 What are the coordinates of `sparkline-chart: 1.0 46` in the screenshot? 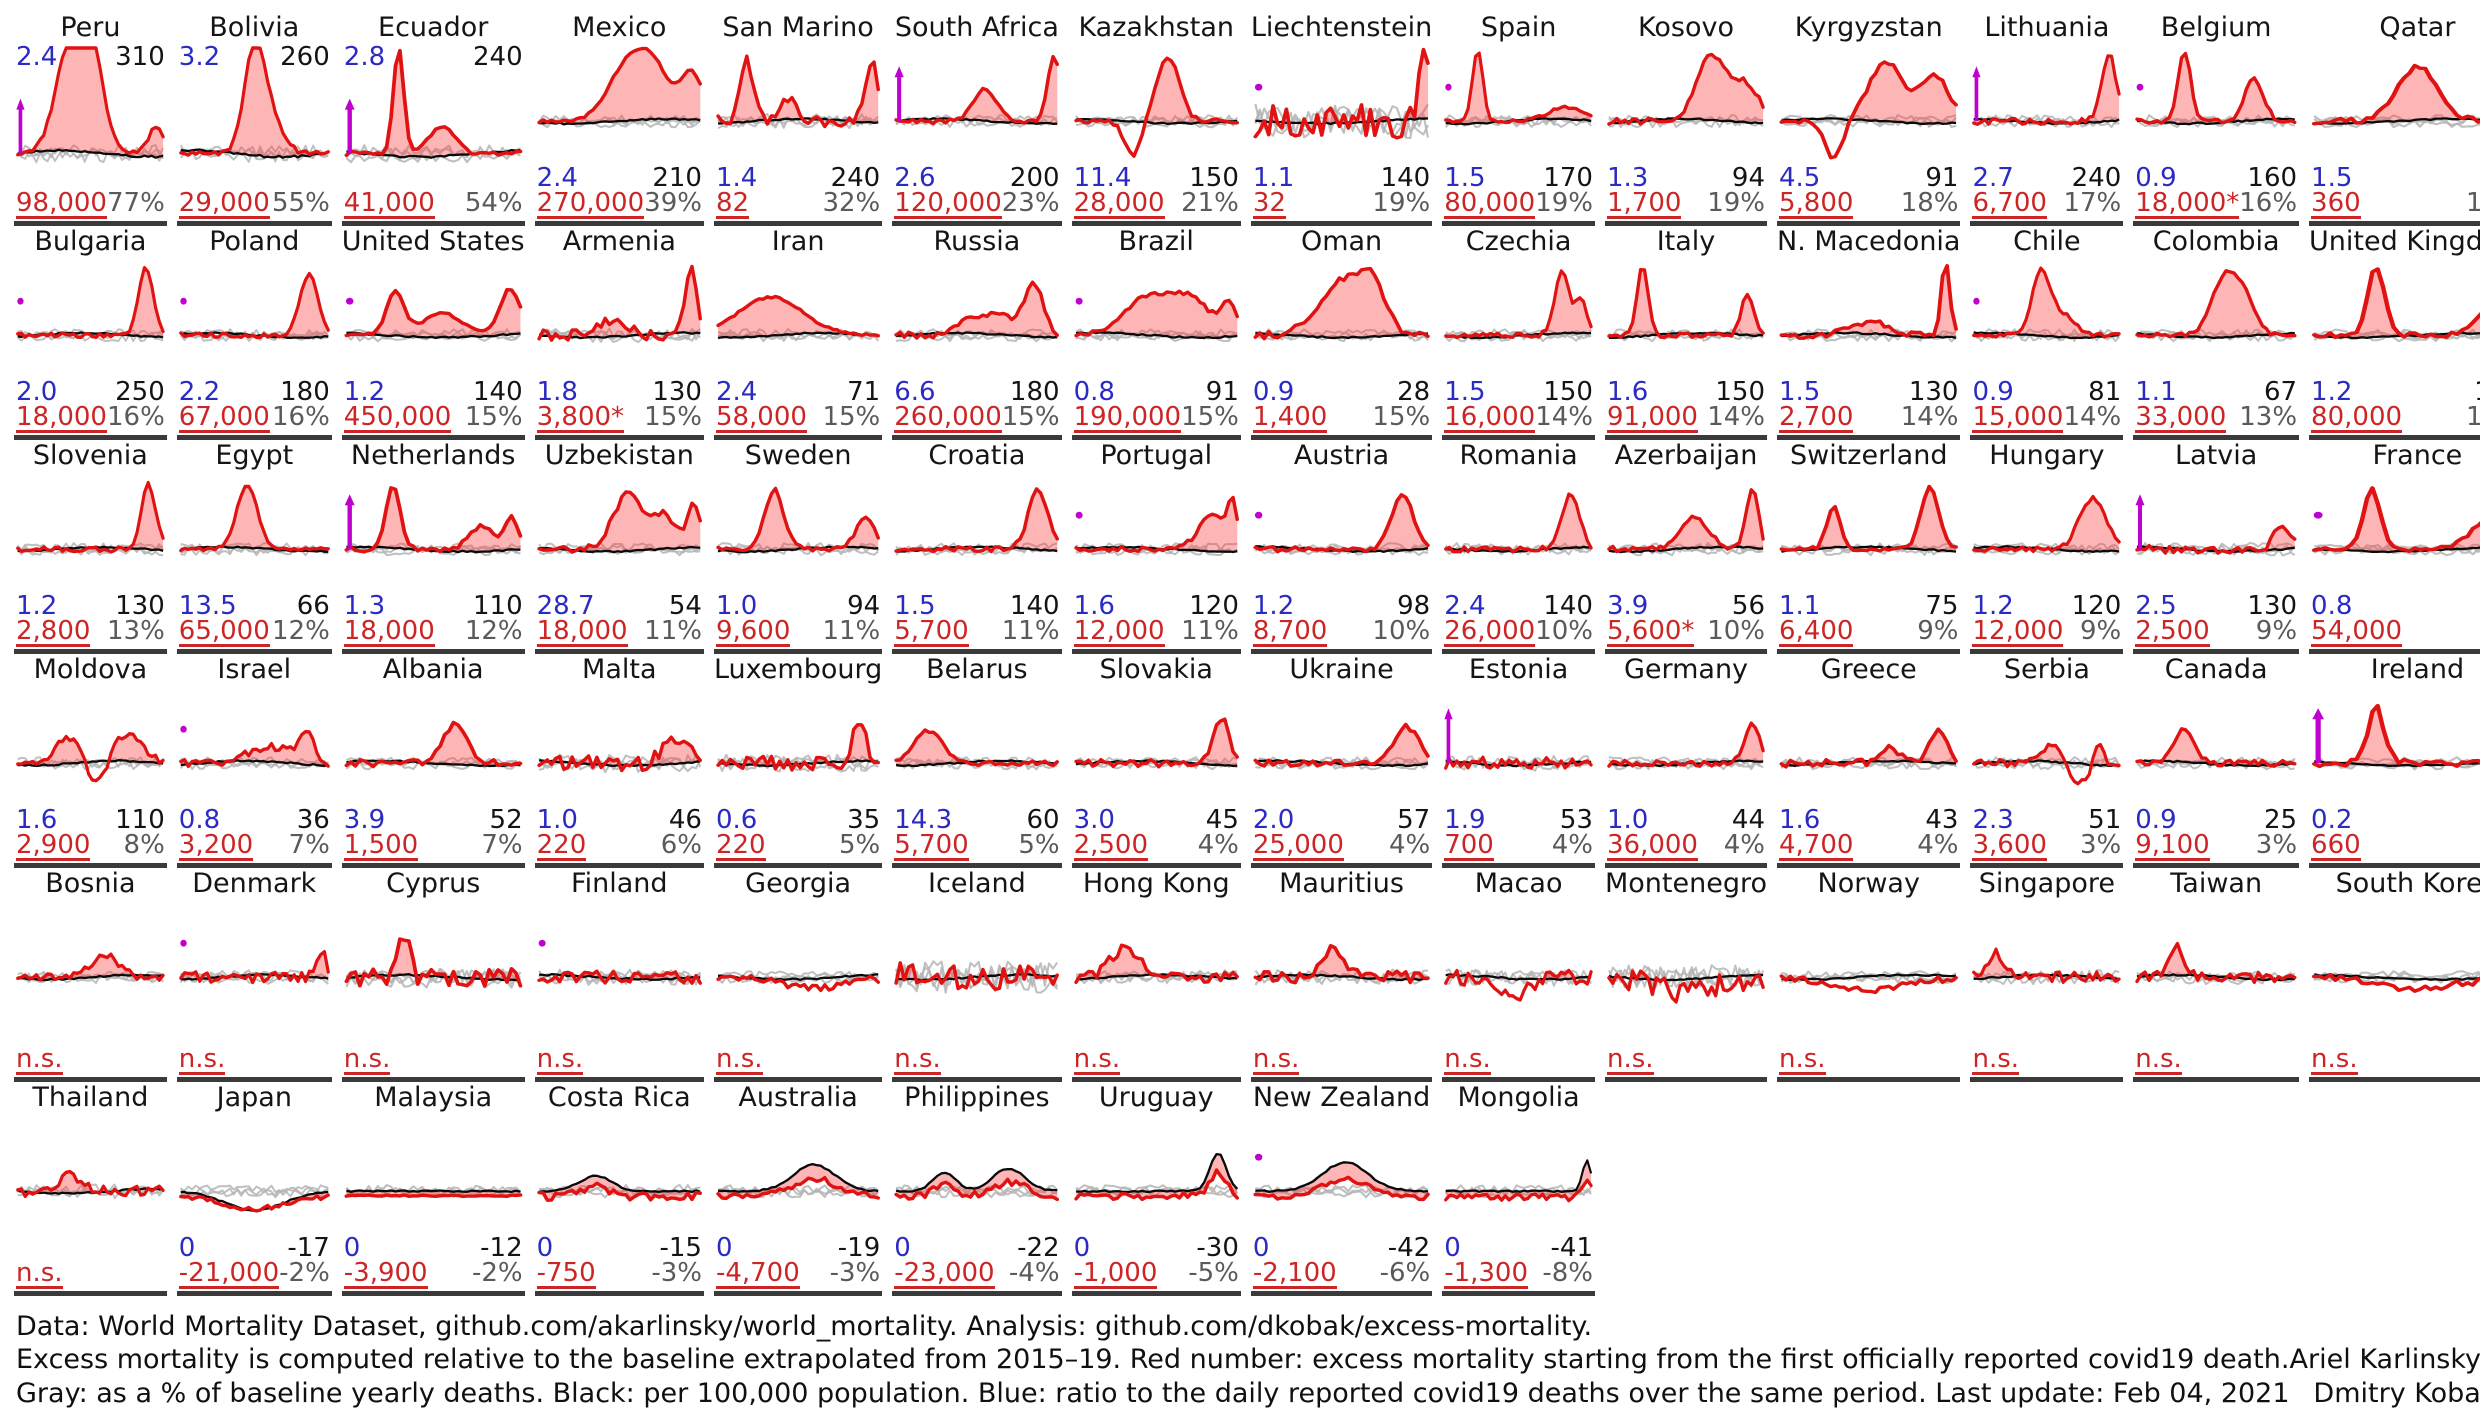 It's located at (619, 760).